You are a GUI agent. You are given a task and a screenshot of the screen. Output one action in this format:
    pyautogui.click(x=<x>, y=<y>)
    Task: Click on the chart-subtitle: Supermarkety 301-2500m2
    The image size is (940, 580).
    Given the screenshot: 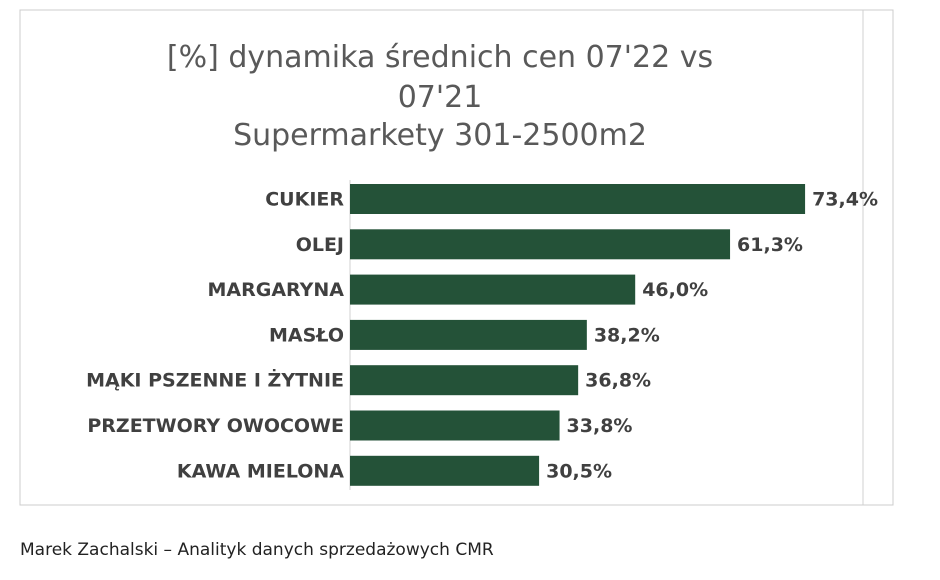 What is the action you would take?
    pyautogui.click(x=440, y=135)
    